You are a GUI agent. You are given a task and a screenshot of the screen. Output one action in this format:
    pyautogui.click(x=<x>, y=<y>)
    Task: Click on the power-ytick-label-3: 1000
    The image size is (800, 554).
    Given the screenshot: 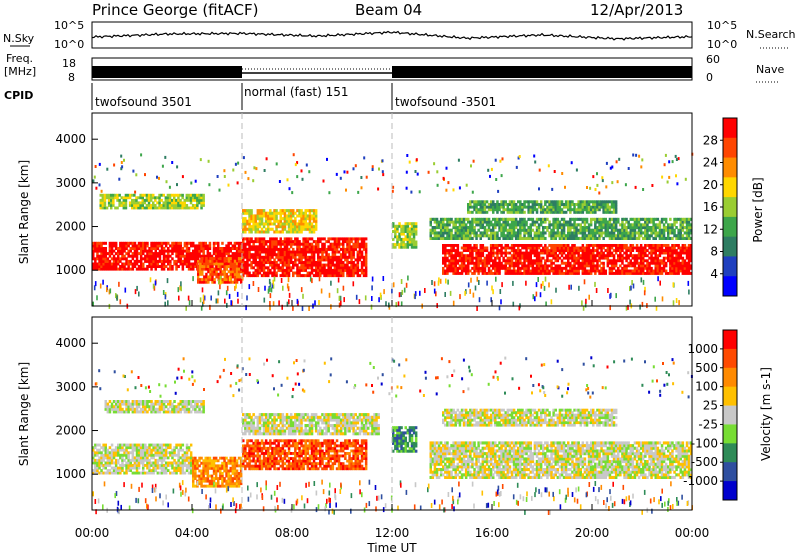 What is the action you would take?
    pyautogui.click(x=70, y=270)
    